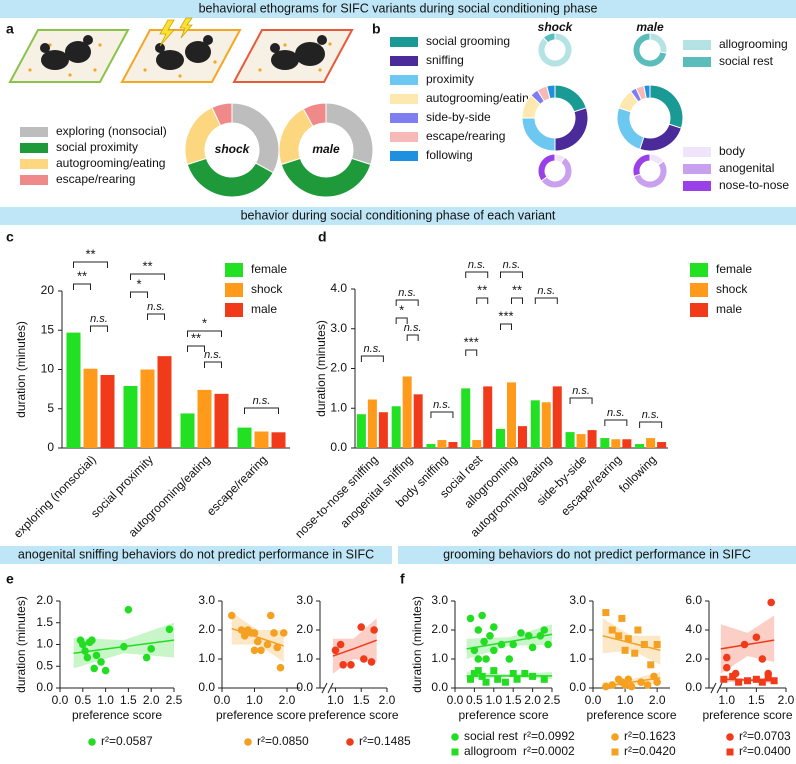 The image size is (796, 764). What do you see at coordinates (491, 736) in the screenshot?
I see `legend-label: social rest` at bounding box center [491, 736].